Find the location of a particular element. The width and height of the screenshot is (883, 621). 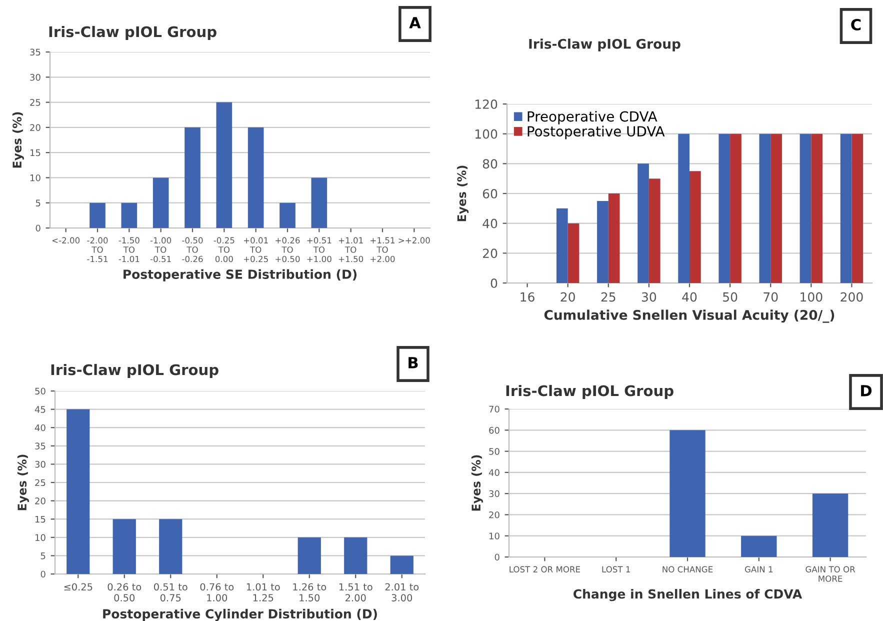

x-tick-label: LOST 2 OR MORE is located at coordinates (545, 569).